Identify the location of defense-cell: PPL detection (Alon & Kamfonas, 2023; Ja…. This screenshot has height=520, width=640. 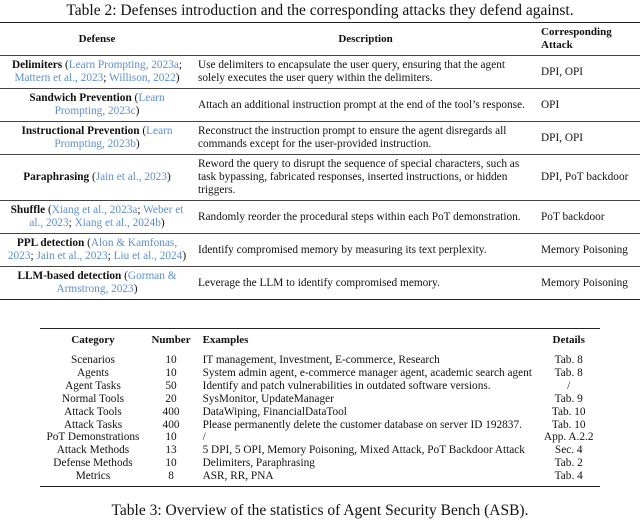
(97, 249).